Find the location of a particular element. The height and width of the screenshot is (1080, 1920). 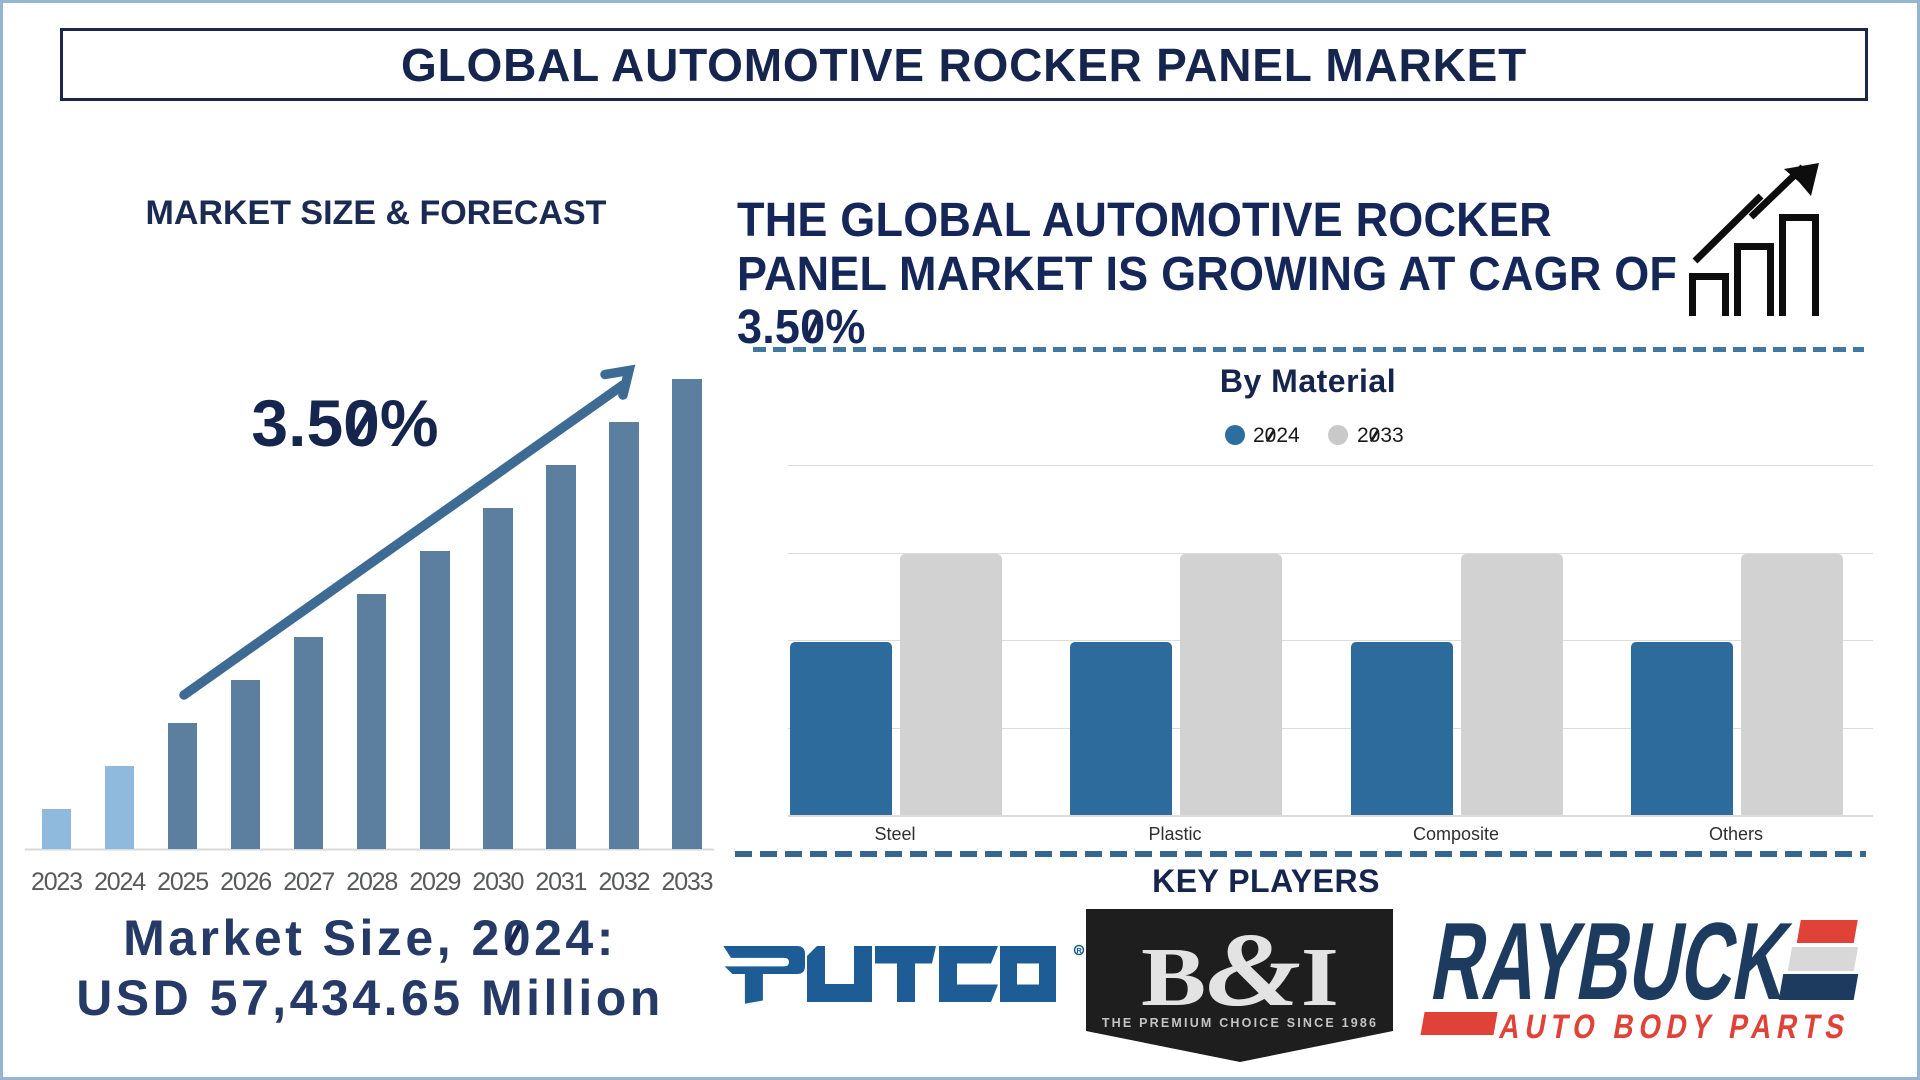

svg-text: RAYBUCK is located at coordinates (1611, 961).